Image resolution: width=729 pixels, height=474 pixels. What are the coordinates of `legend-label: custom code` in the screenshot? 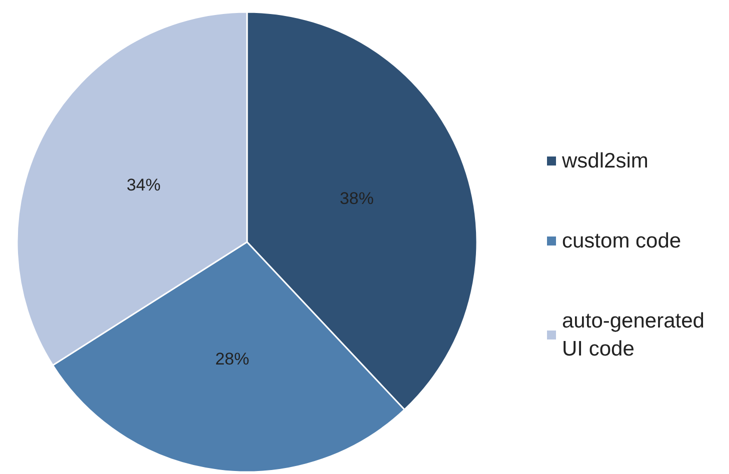 It's located at (622, 241).